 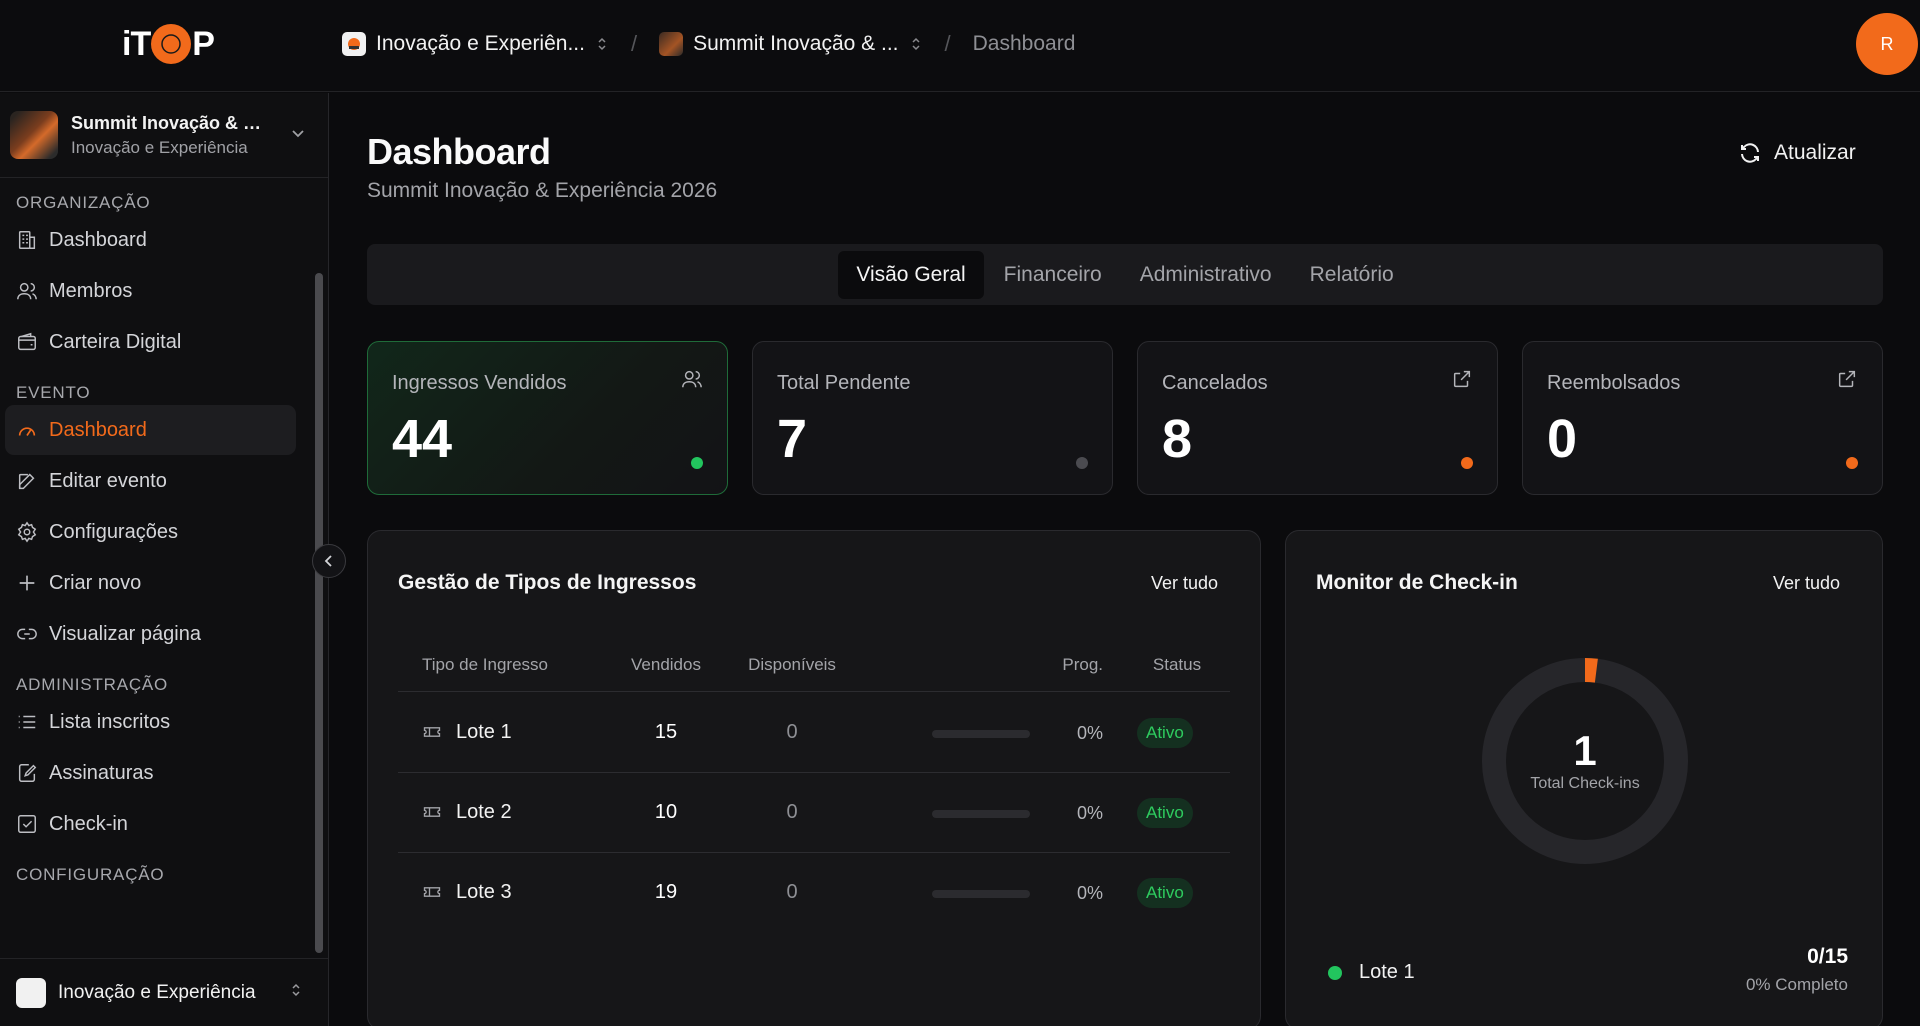 What do you see at coordinates (666, 732) in the screenshot?
I see `ticket-sold-count: 15` at bounding box center [666, 732].